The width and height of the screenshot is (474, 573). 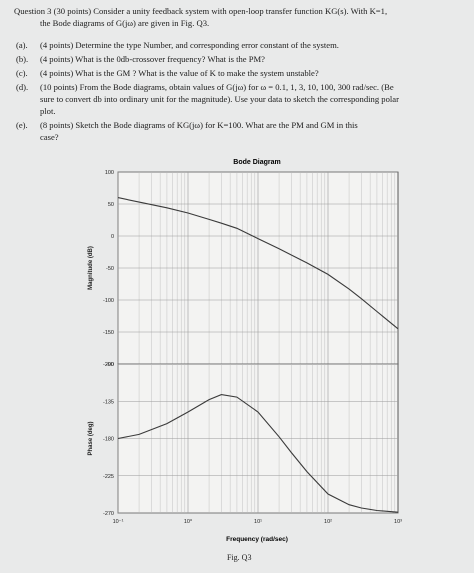 What do you see at coordinates (22, 73) in the screenshot?
I see `part-c-label: (c).` at bounding box center [22, 73].